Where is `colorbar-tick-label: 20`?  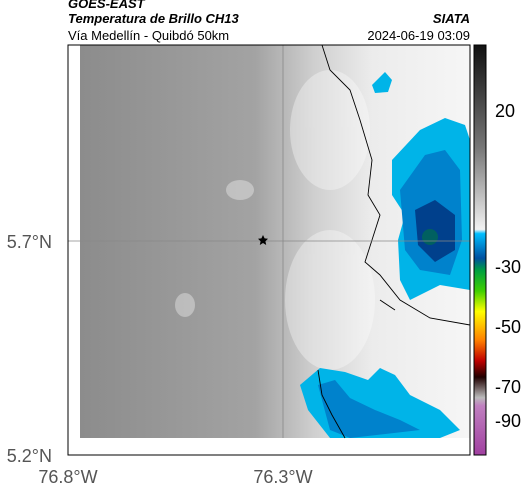
colorbar-tick-label: 20 is located at coordinates (505, 111).